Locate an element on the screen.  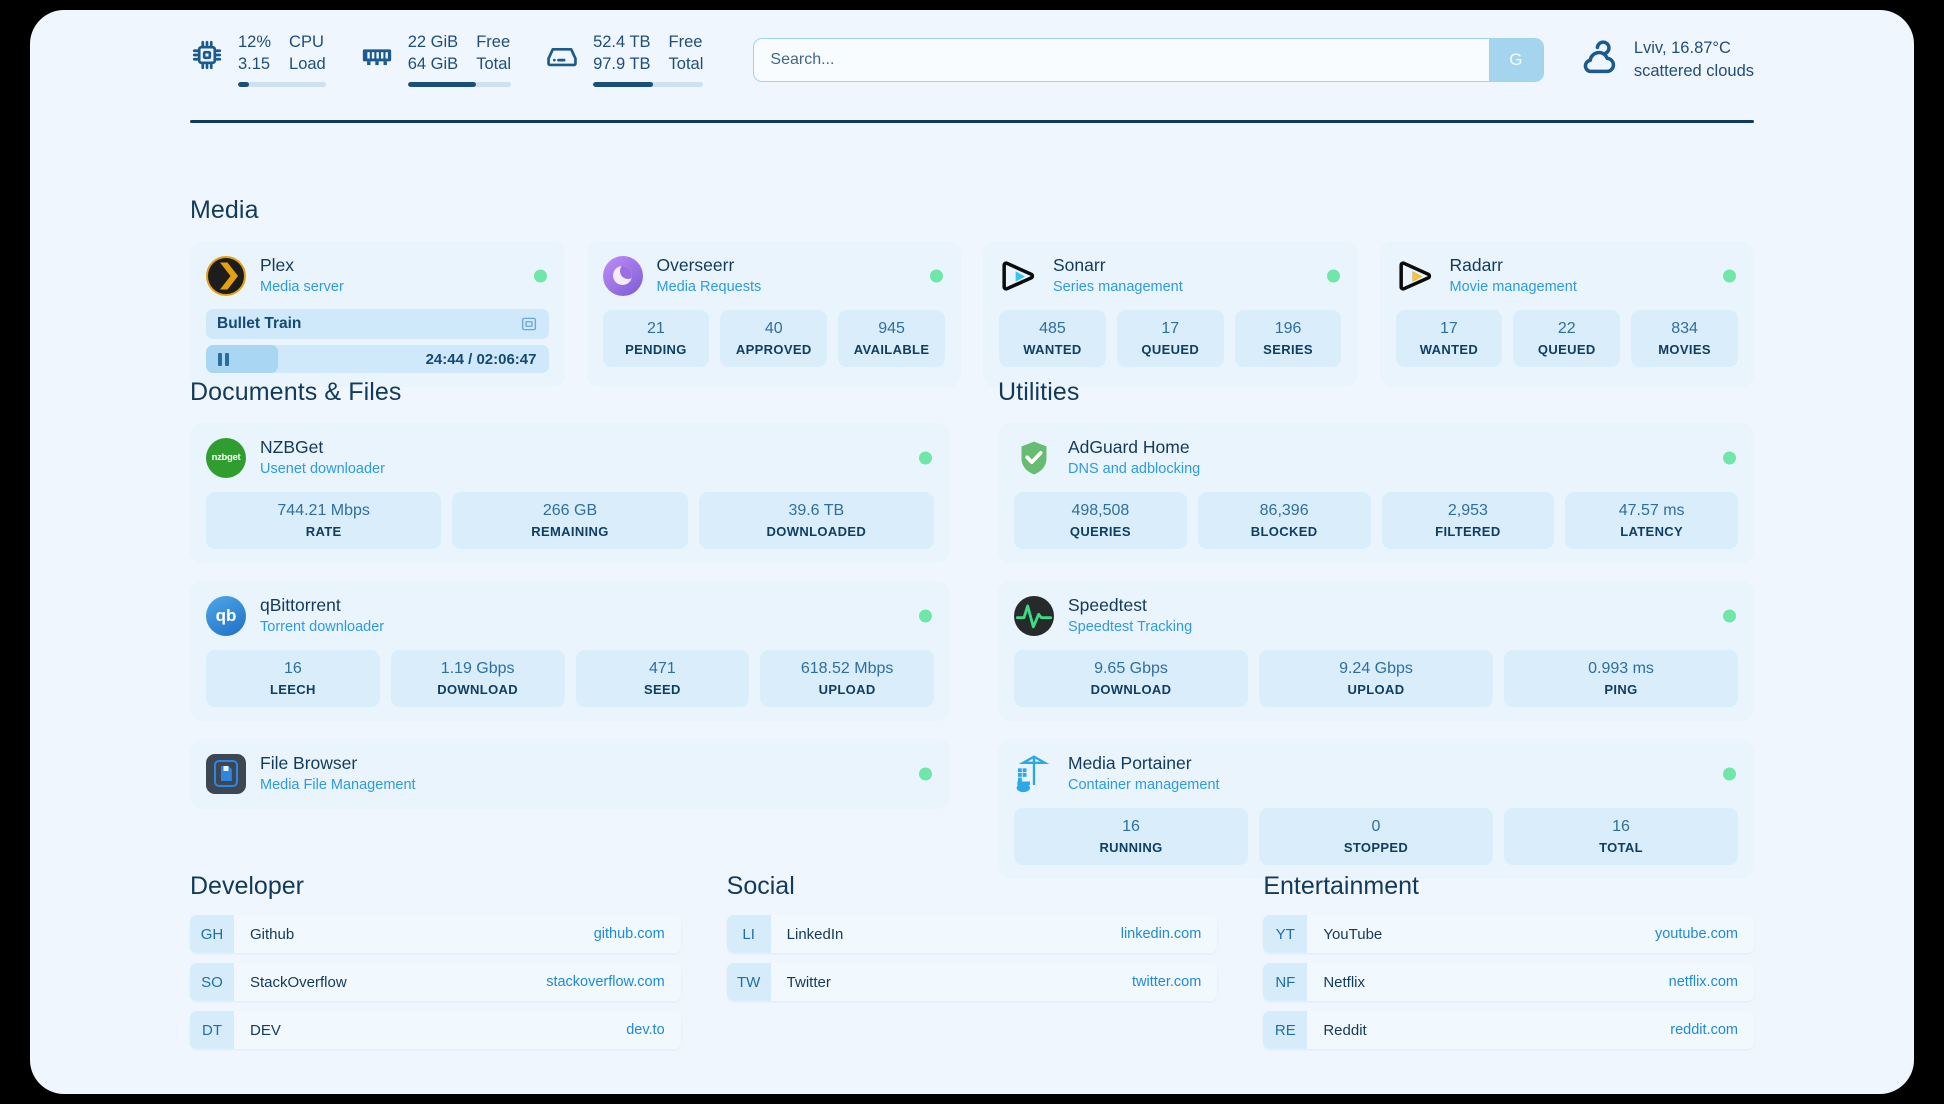
app-name: Sonarr is located at coordinates (1079, 265).